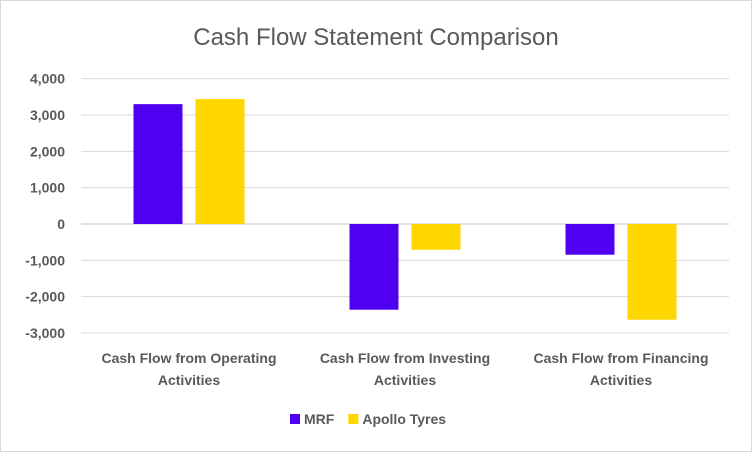 The height and width of the screenshot is (452, 752). I want to click on y-tick-label: 4,000, so click(47, 79).